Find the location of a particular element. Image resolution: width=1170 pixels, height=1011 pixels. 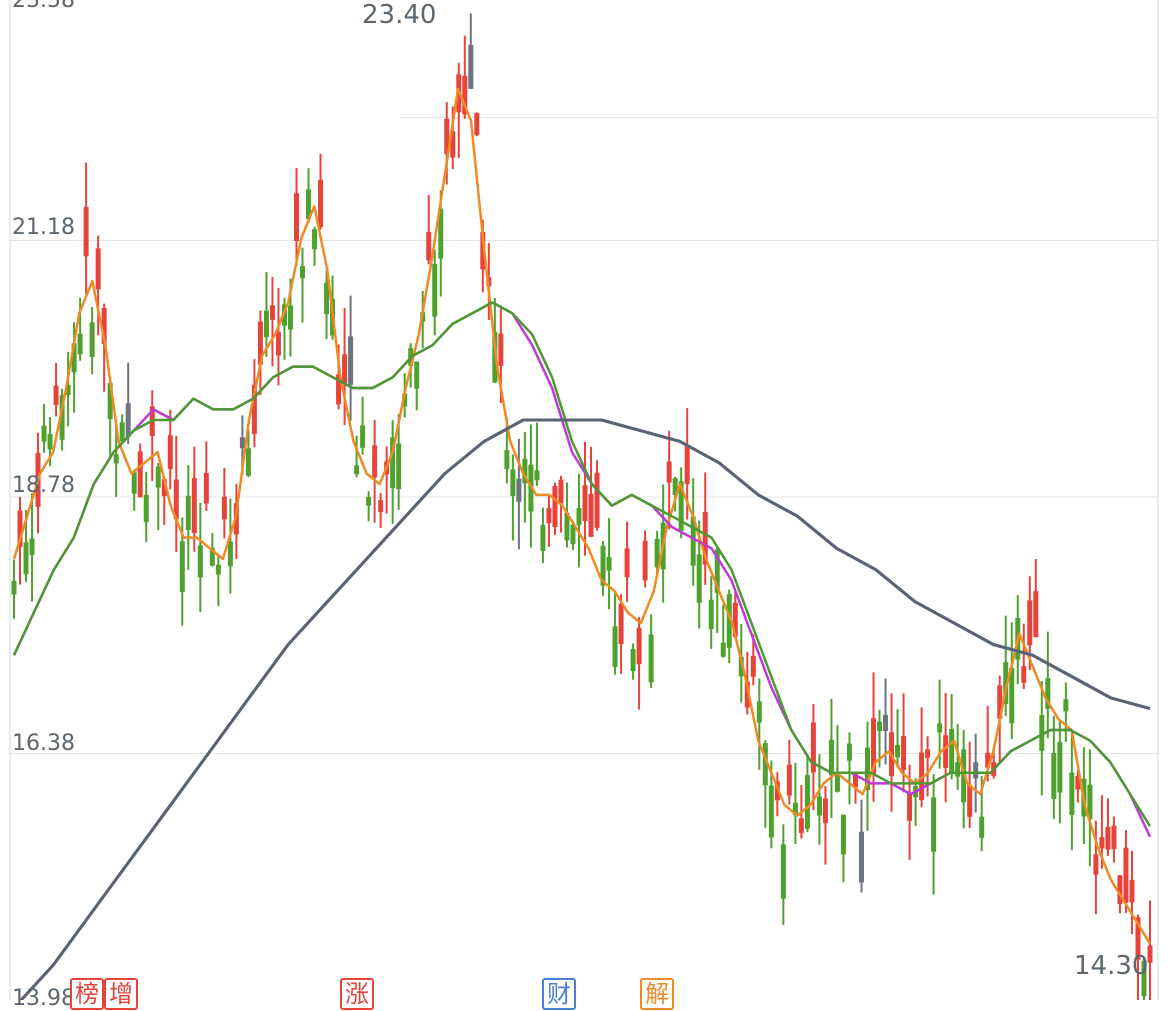

y-tick-label: 18.78 is located at coordinates (43, 485).